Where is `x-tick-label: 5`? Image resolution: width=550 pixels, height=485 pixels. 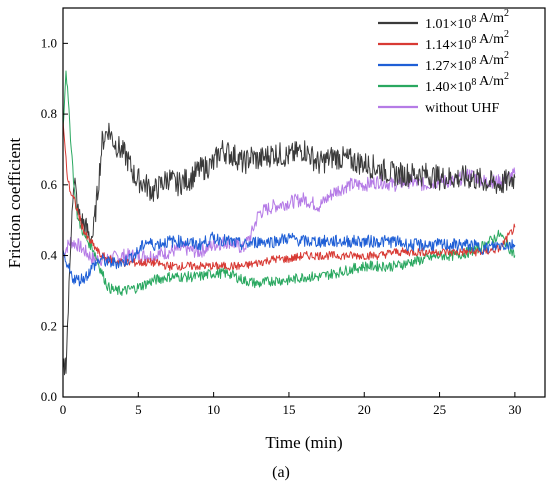
x-tick-label: 5 is located at coordinates (138, 409).